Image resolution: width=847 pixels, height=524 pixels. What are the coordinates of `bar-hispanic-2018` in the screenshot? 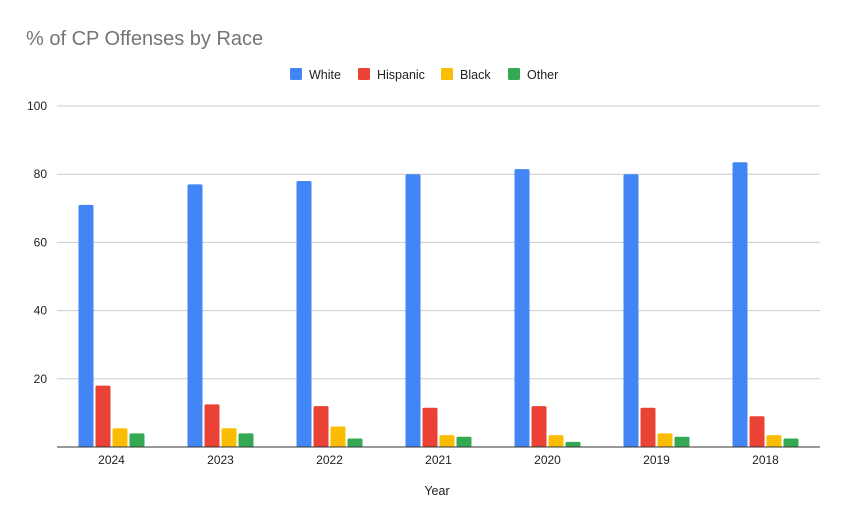 It's located at (757, 431).